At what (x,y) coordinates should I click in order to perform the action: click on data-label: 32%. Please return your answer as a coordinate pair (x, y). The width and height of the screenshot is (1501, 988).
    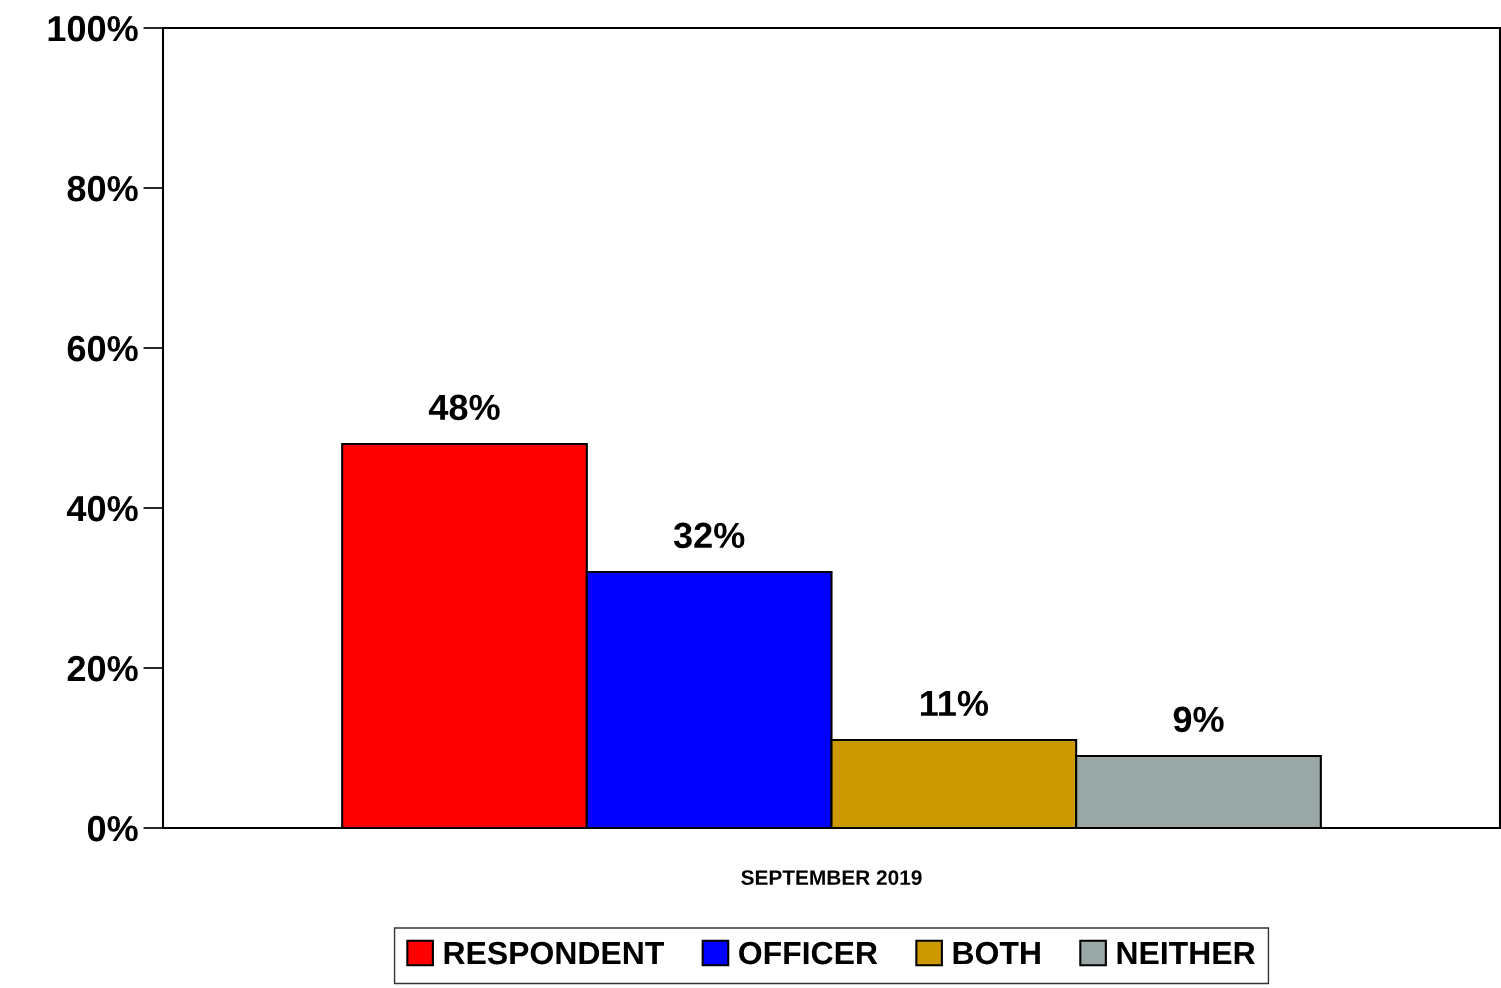
    Looking at the image, I should click on (709, 535).